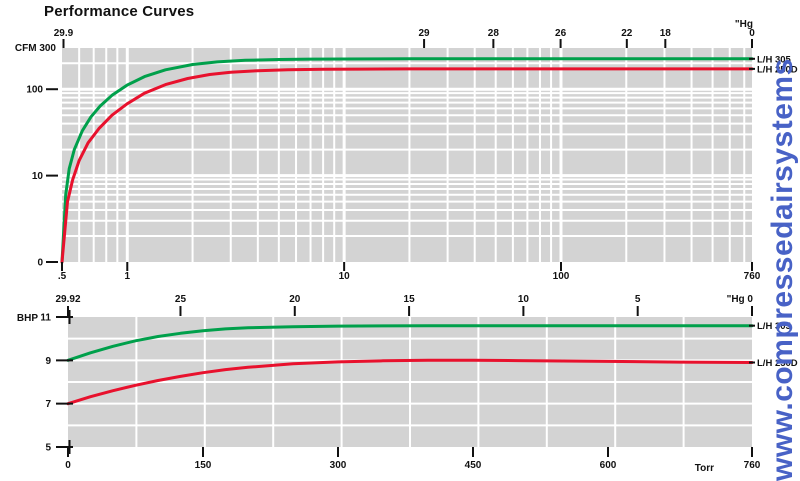  I want to click on tick-label: 28, so click(494, 33).